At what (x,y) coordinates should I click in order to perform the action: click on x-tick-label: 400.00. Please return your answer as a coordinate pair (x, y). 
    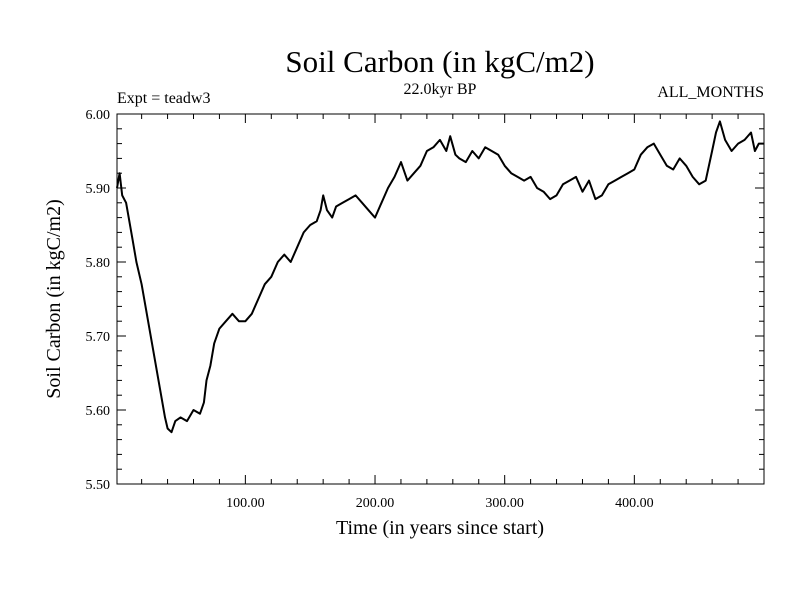
    Looking at the image, I should click on (634, 503).